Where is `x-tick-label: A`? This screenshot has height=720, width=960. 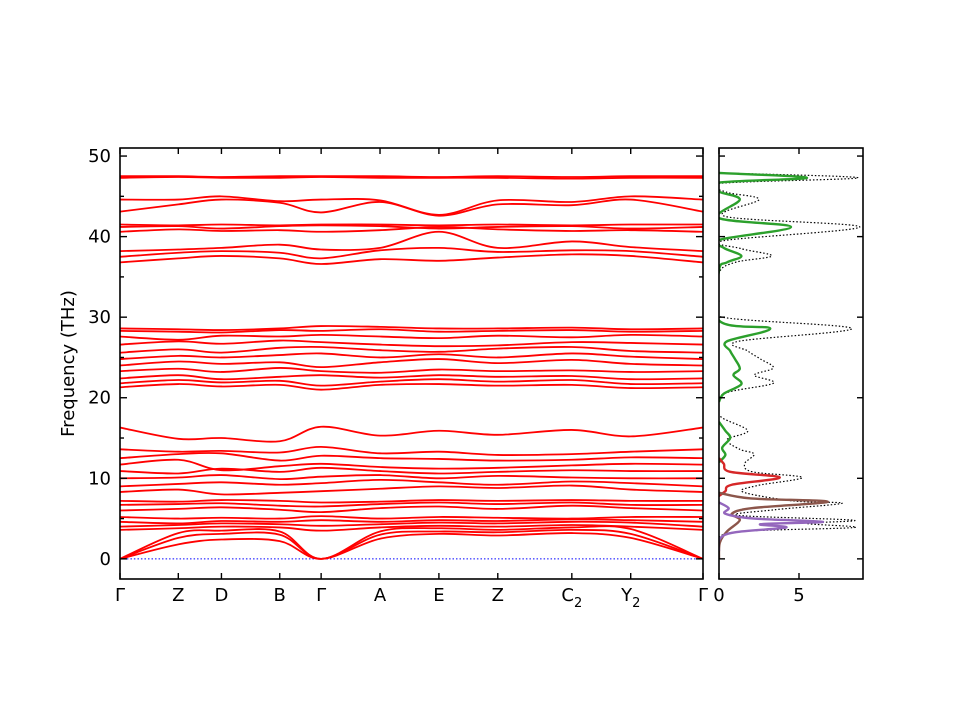 x-tick-label: A is located at coordinates (380, 595).